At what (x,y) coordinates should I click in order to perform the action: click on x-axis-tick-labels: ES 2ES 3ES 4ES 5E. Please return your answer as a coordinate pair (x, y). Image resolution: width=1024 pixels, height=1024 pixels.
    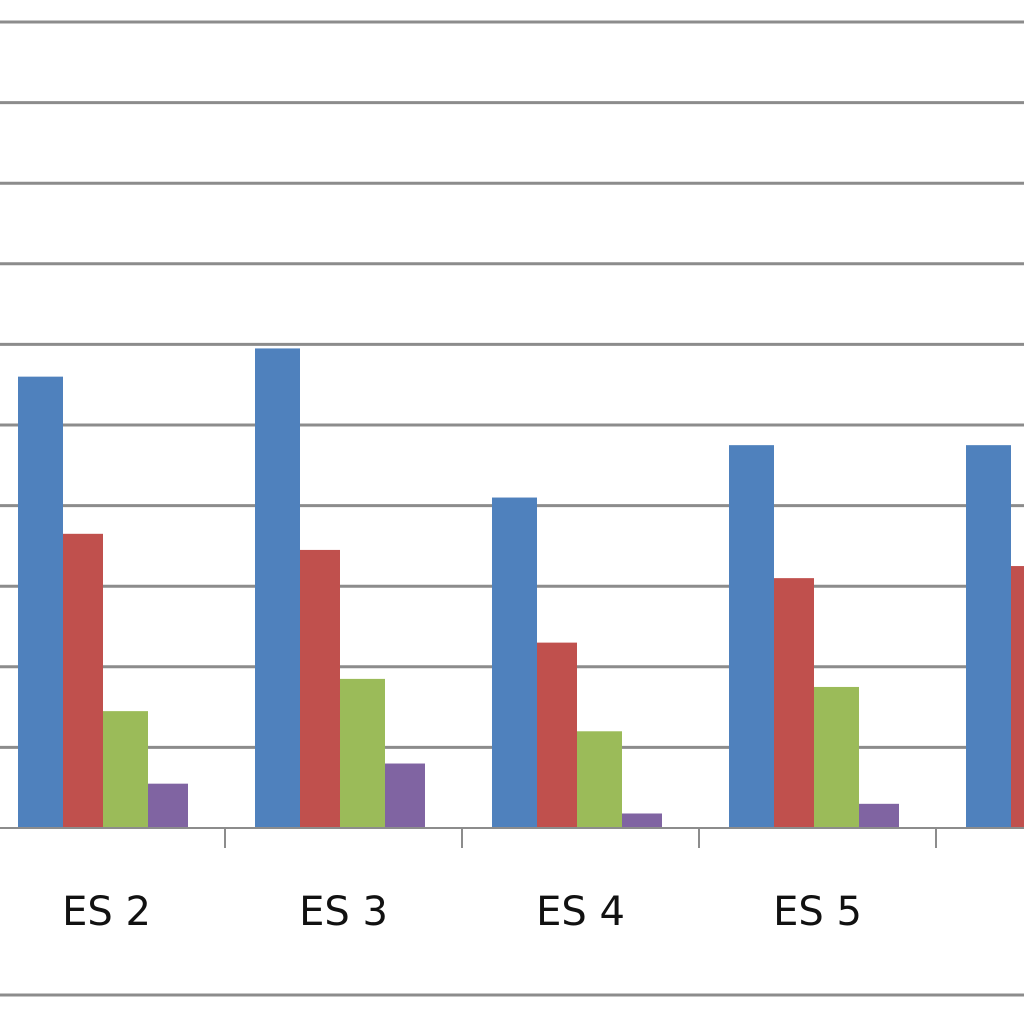
    Looking at the image, I should click on (462, 912).